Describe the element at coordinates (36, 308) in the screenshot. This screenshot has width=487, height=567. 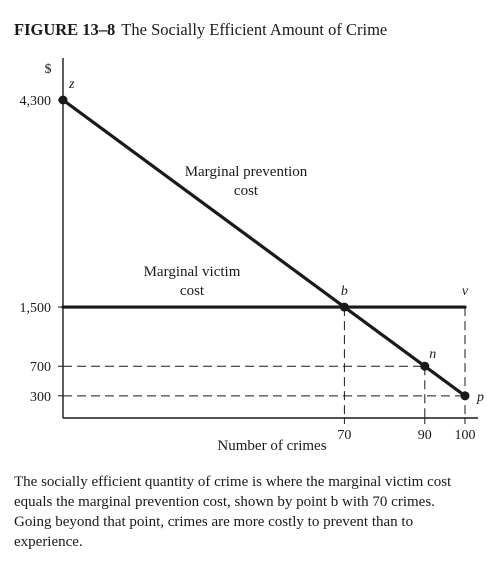
I see `y-tick-label: 1,500` at that location.